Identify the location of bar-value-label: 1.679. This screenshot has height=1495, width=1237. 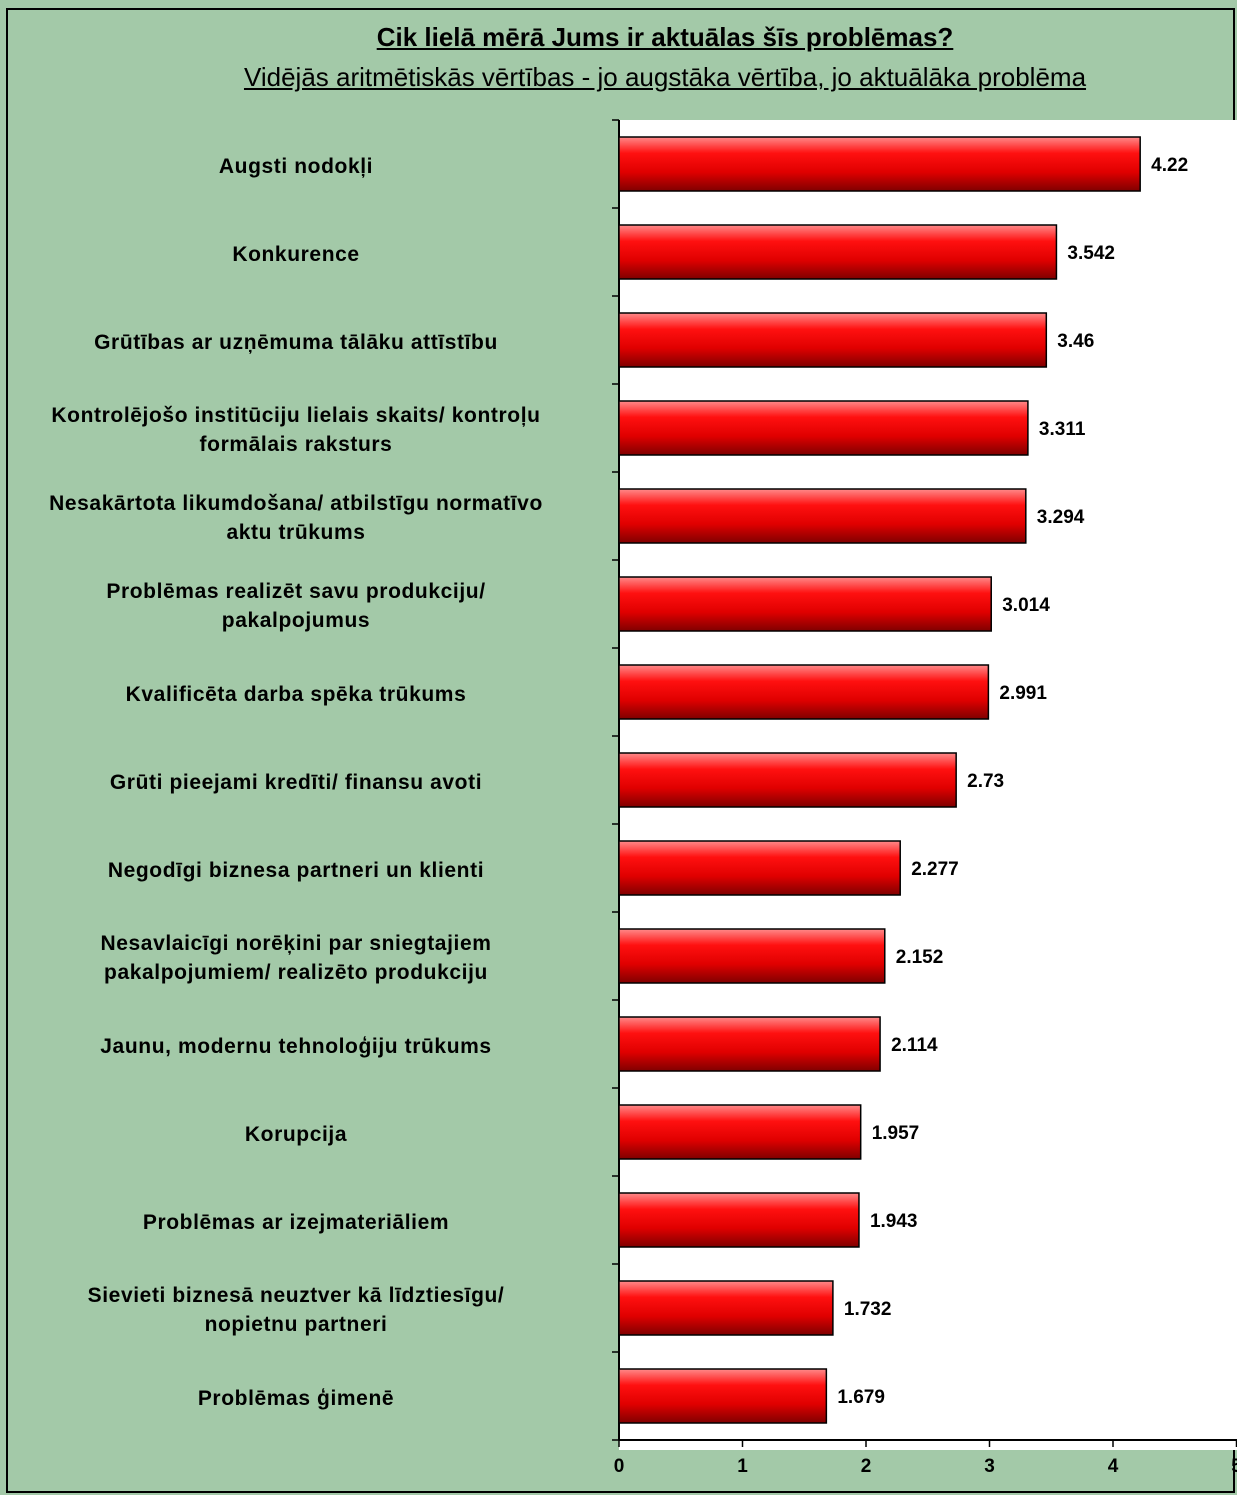
(861, 1397).